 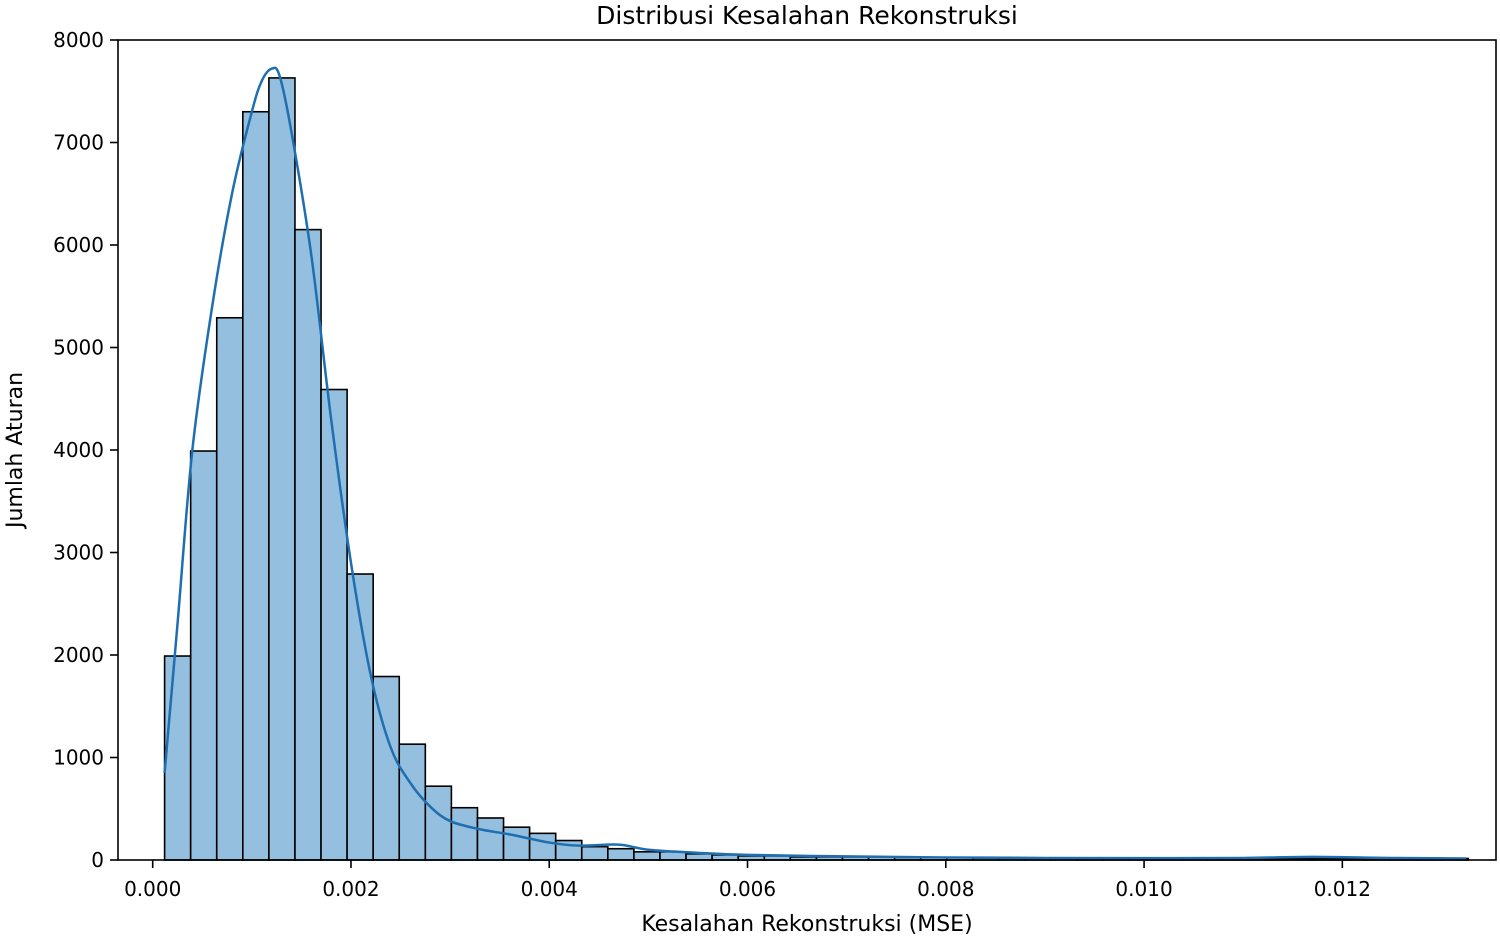 I want to click on y-tick-label: 7000, so click(x=78, y=143).